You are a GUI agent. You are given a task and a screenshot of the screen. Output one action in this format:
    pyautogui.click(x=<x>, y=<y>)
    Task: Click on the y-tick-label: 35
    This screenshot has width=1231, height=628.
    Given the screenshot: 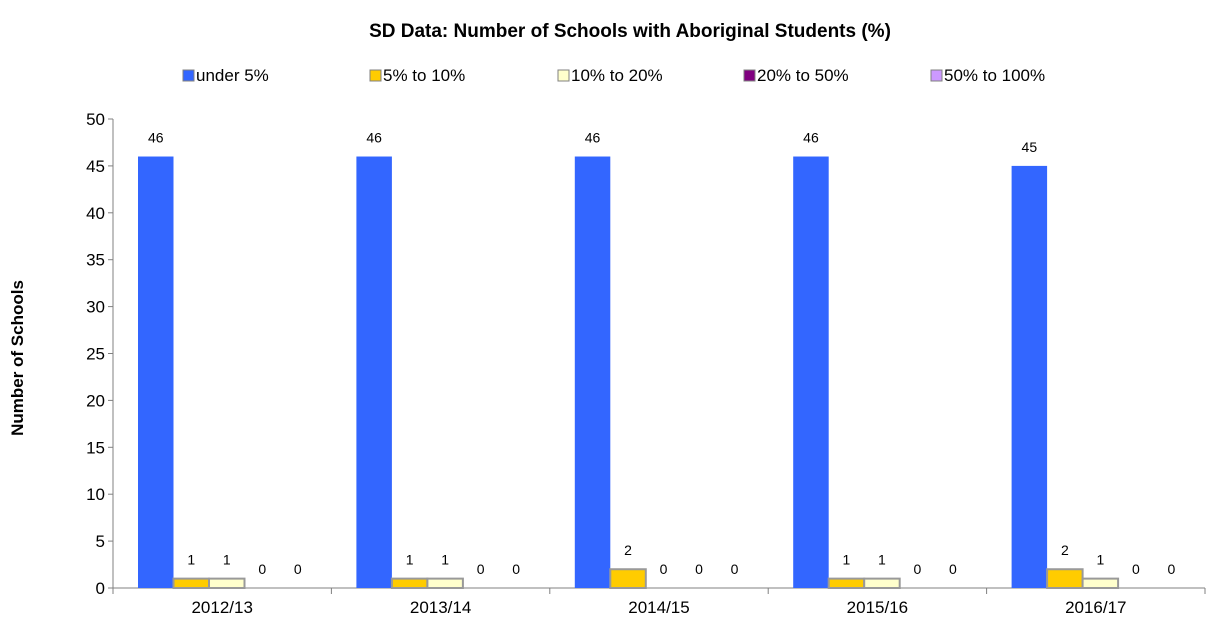 What is the action you would take?
    pyautogui.click(x=95, y=260)
    